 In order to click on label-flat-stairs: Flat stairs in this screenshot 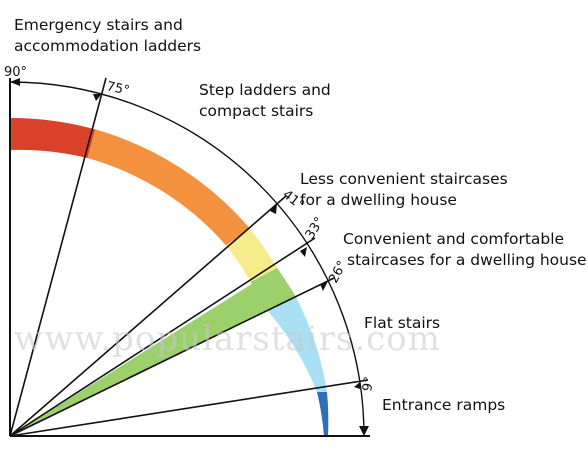, I will do `click(402, 323)`.